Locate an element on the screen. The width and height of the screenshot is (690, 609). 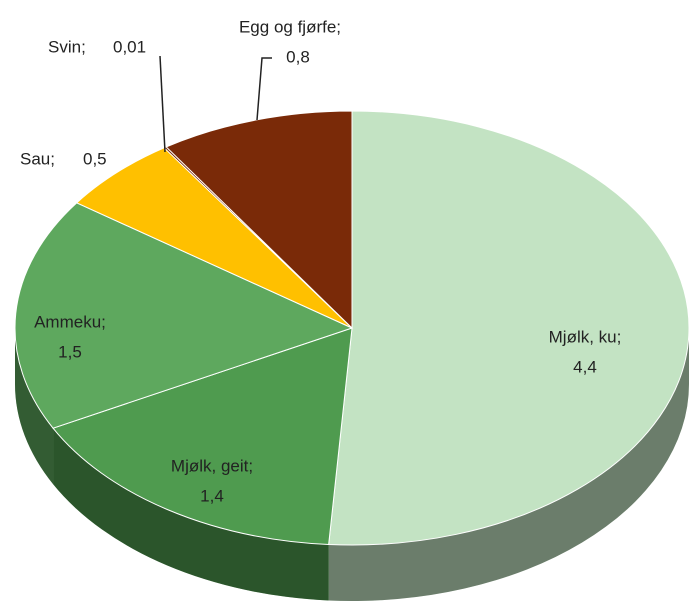
category-label: Svin; is located at coordinates (67, 46).